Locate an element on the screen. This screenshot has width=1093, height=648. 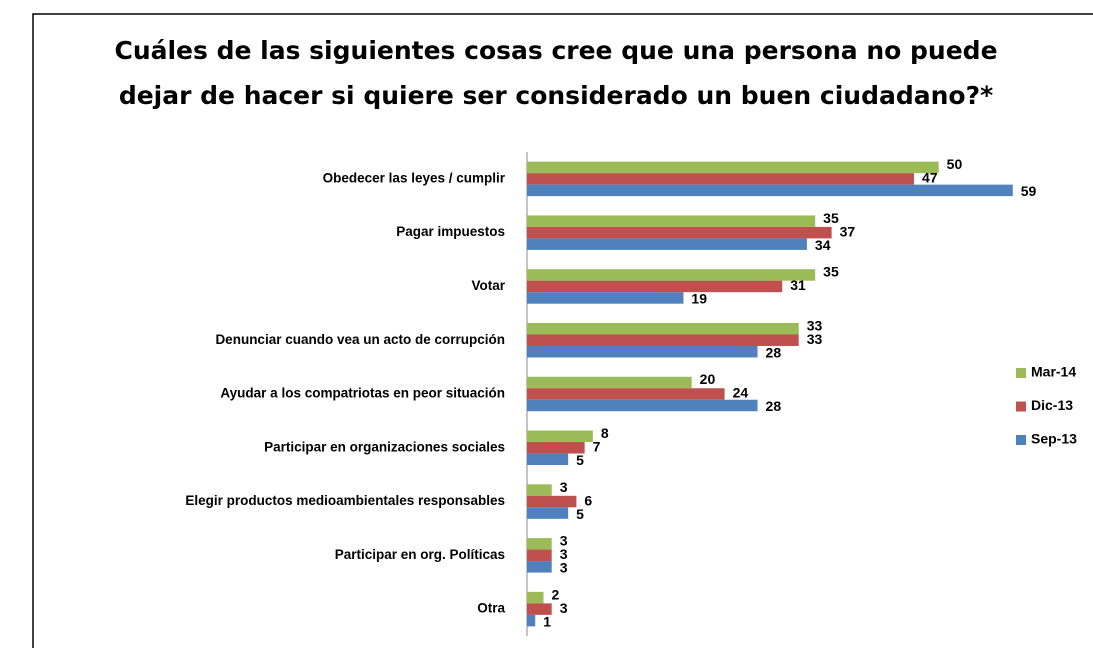
legend-label: Dic-13 is located at coordinates (1052, 405).